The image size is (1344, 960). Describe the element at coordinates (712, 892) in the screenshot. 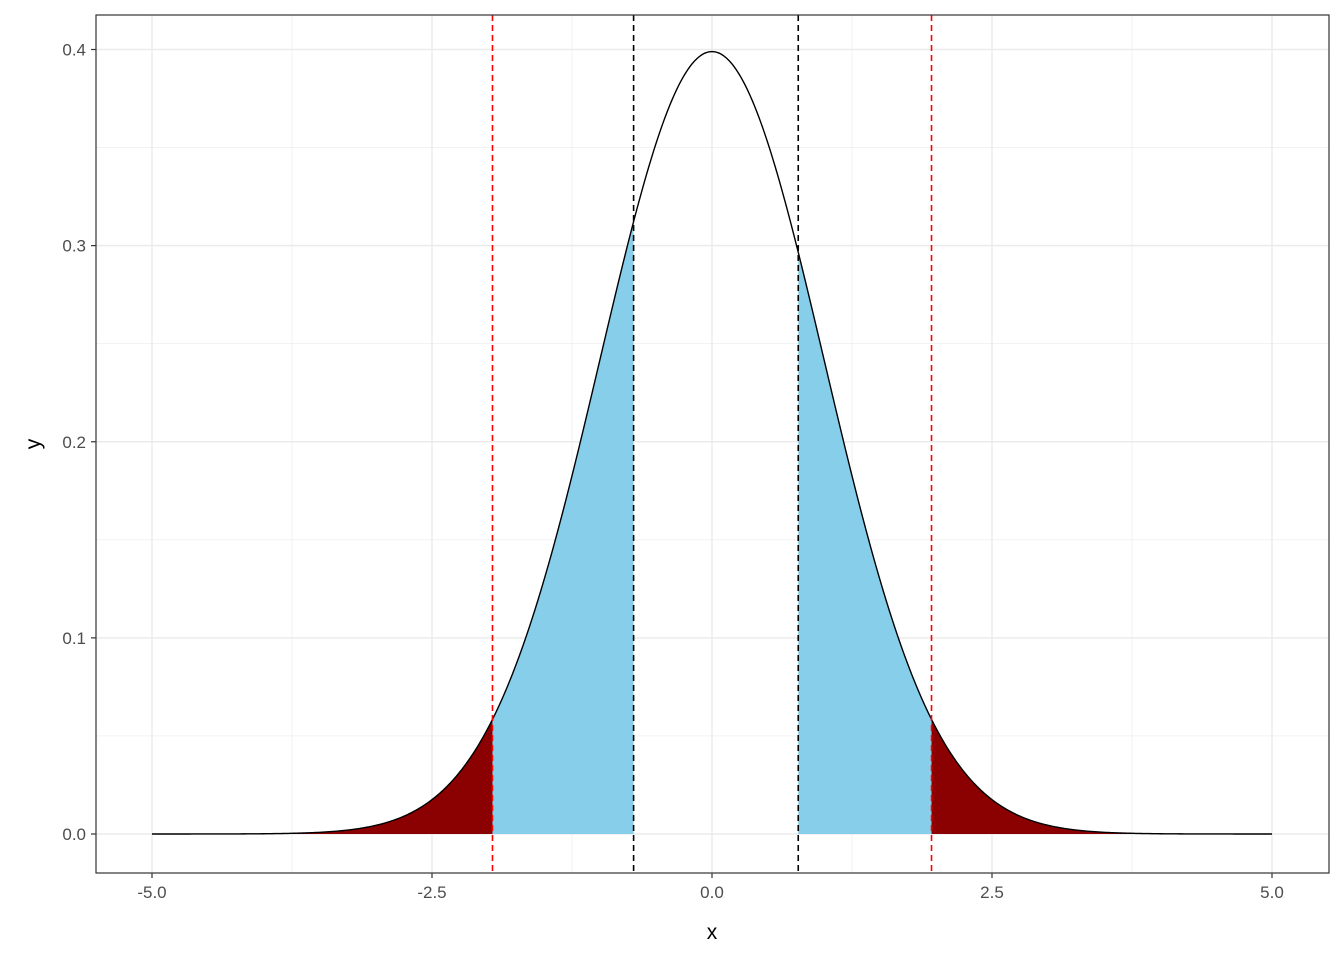

I see `x-tick-label: 0.0` at that location.